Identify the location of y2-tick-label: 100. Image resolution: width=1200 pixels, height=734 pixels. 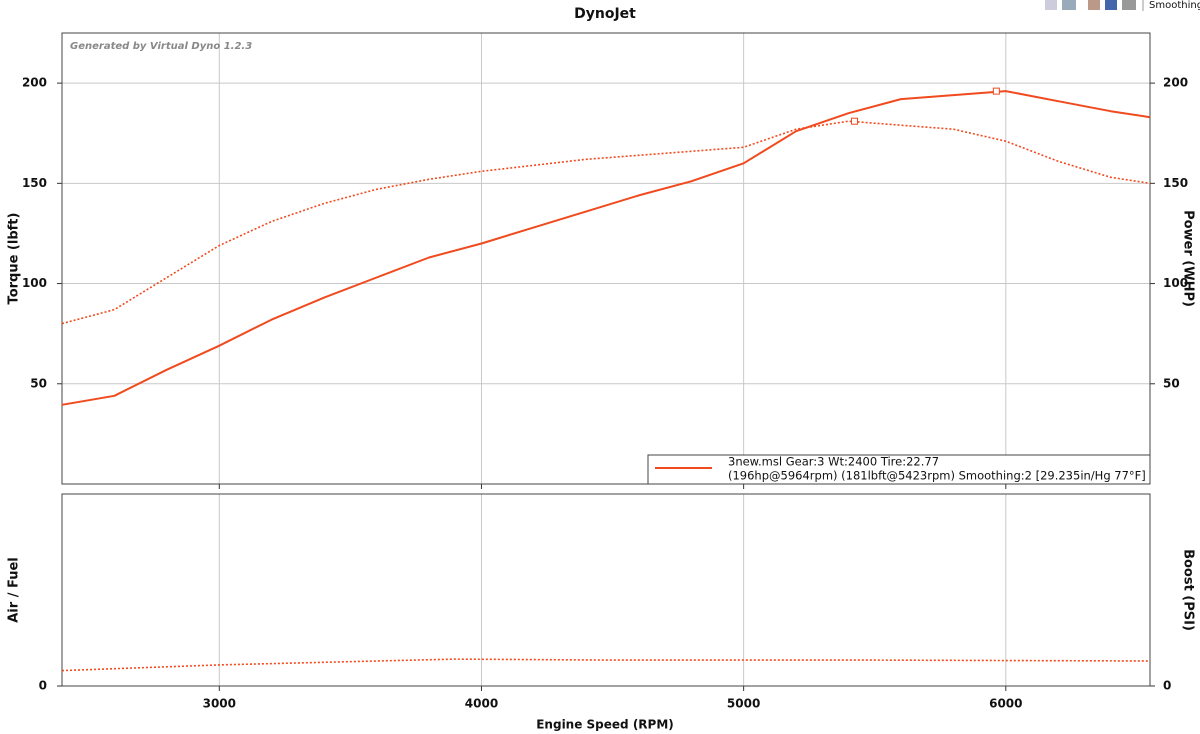
(1175, 283).